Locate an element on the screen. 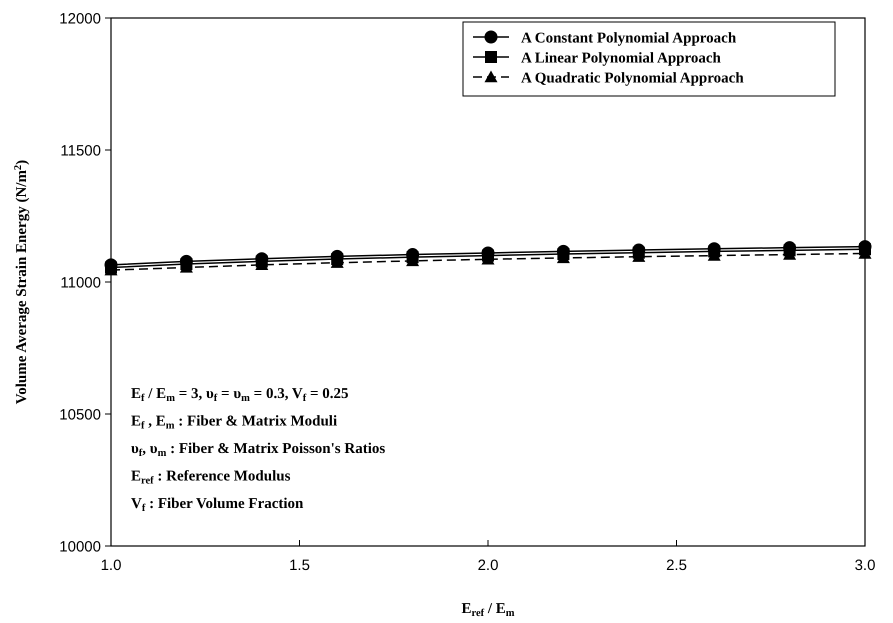 The image size is (893, 623). x-tick-label: 1.0 is located at coordinates (111, 565).